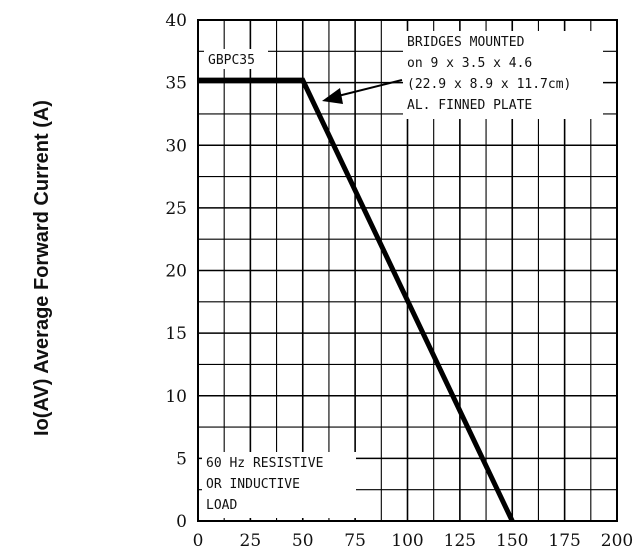  Describe the element at coordinates (466, 42) in the screenshot. I see `mounting-annotation-line: BRIDGES MOUNTED` at that location.